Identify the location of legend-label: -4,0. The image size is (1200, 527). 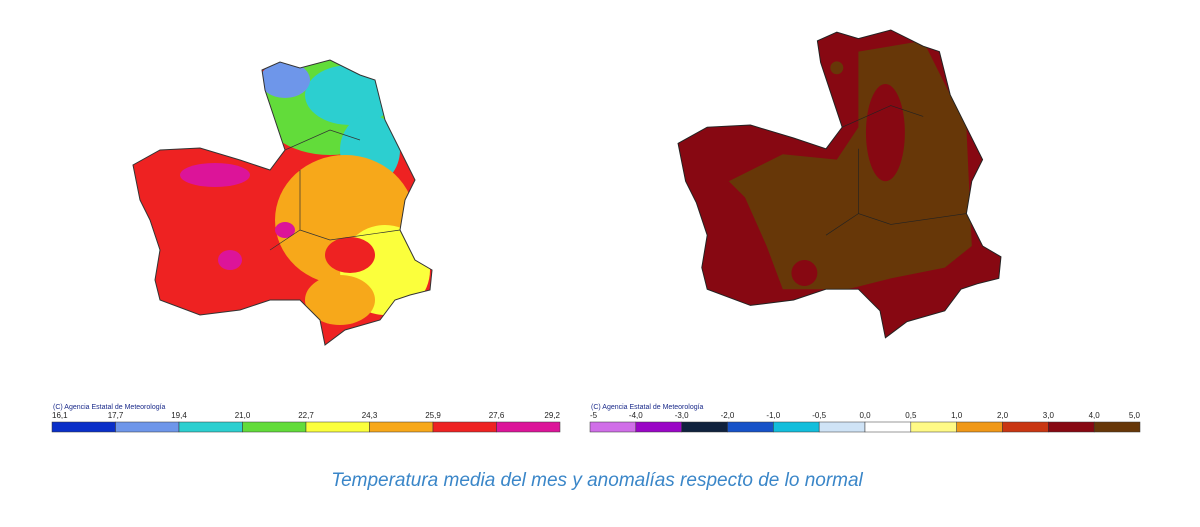
(636, 415).